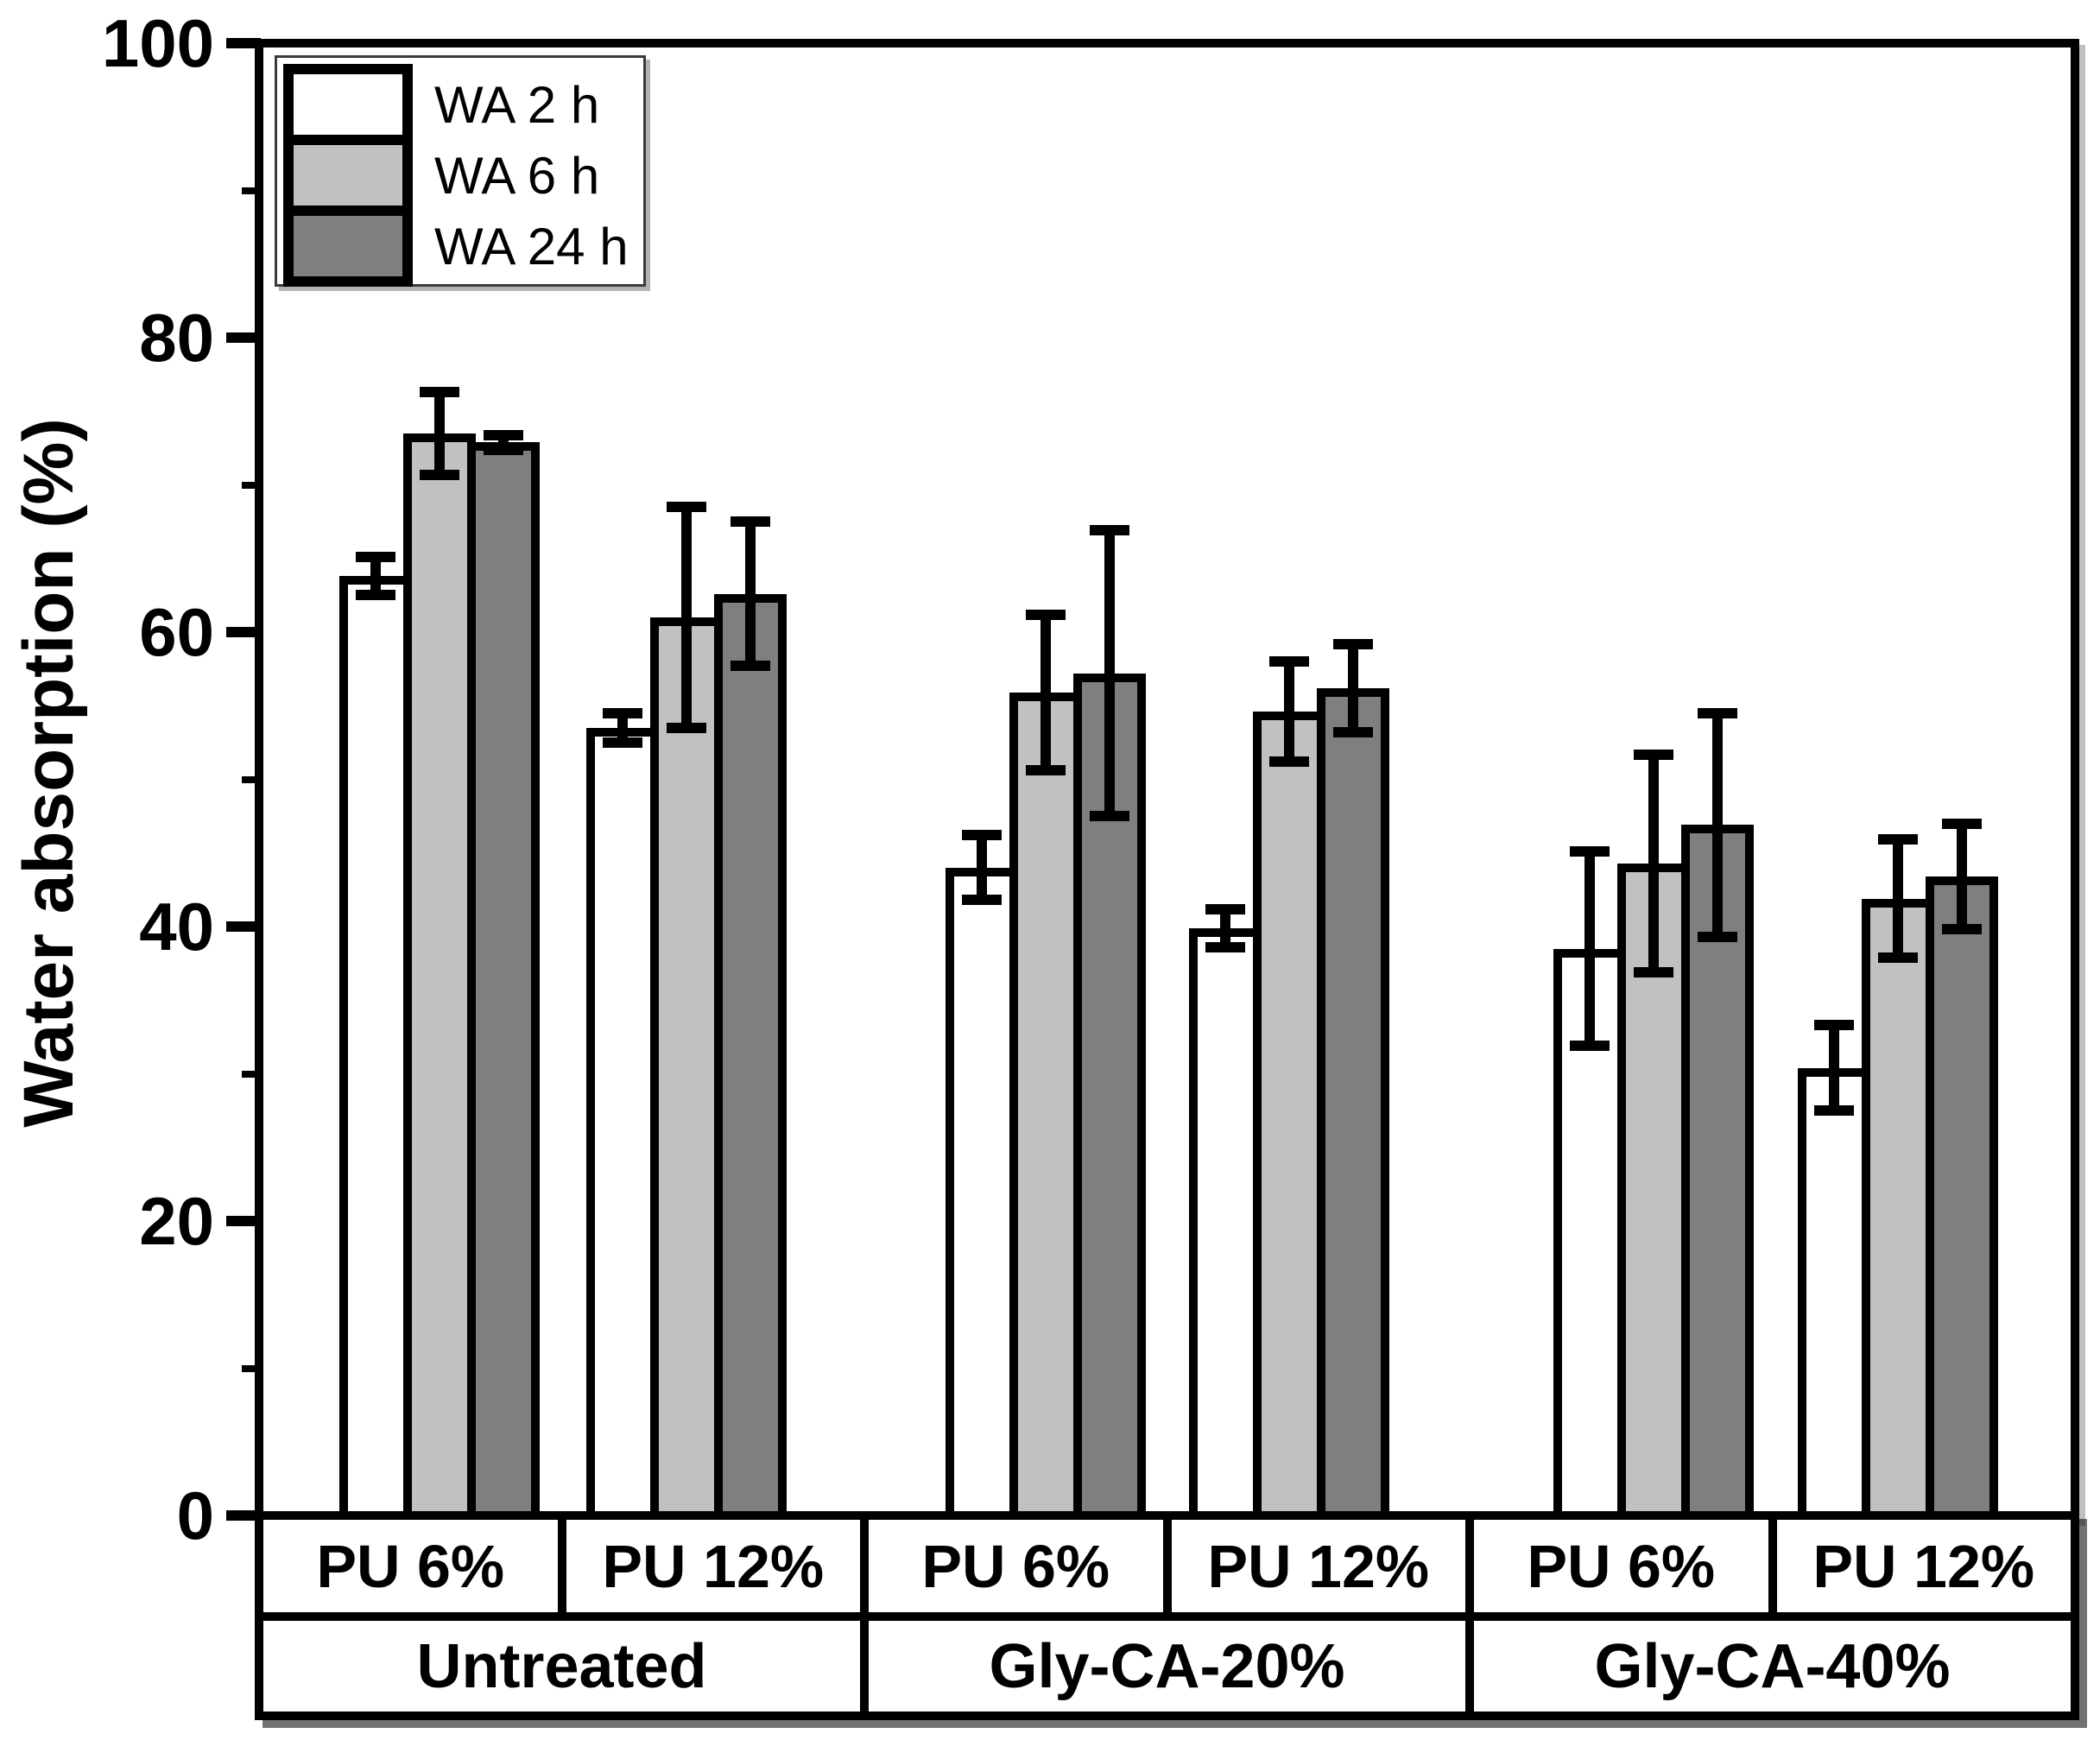  What do you see at coordinates (176, 1221) in the screenshot?
I see `y-tick-label: 20` at bounding box center [176, 1221].